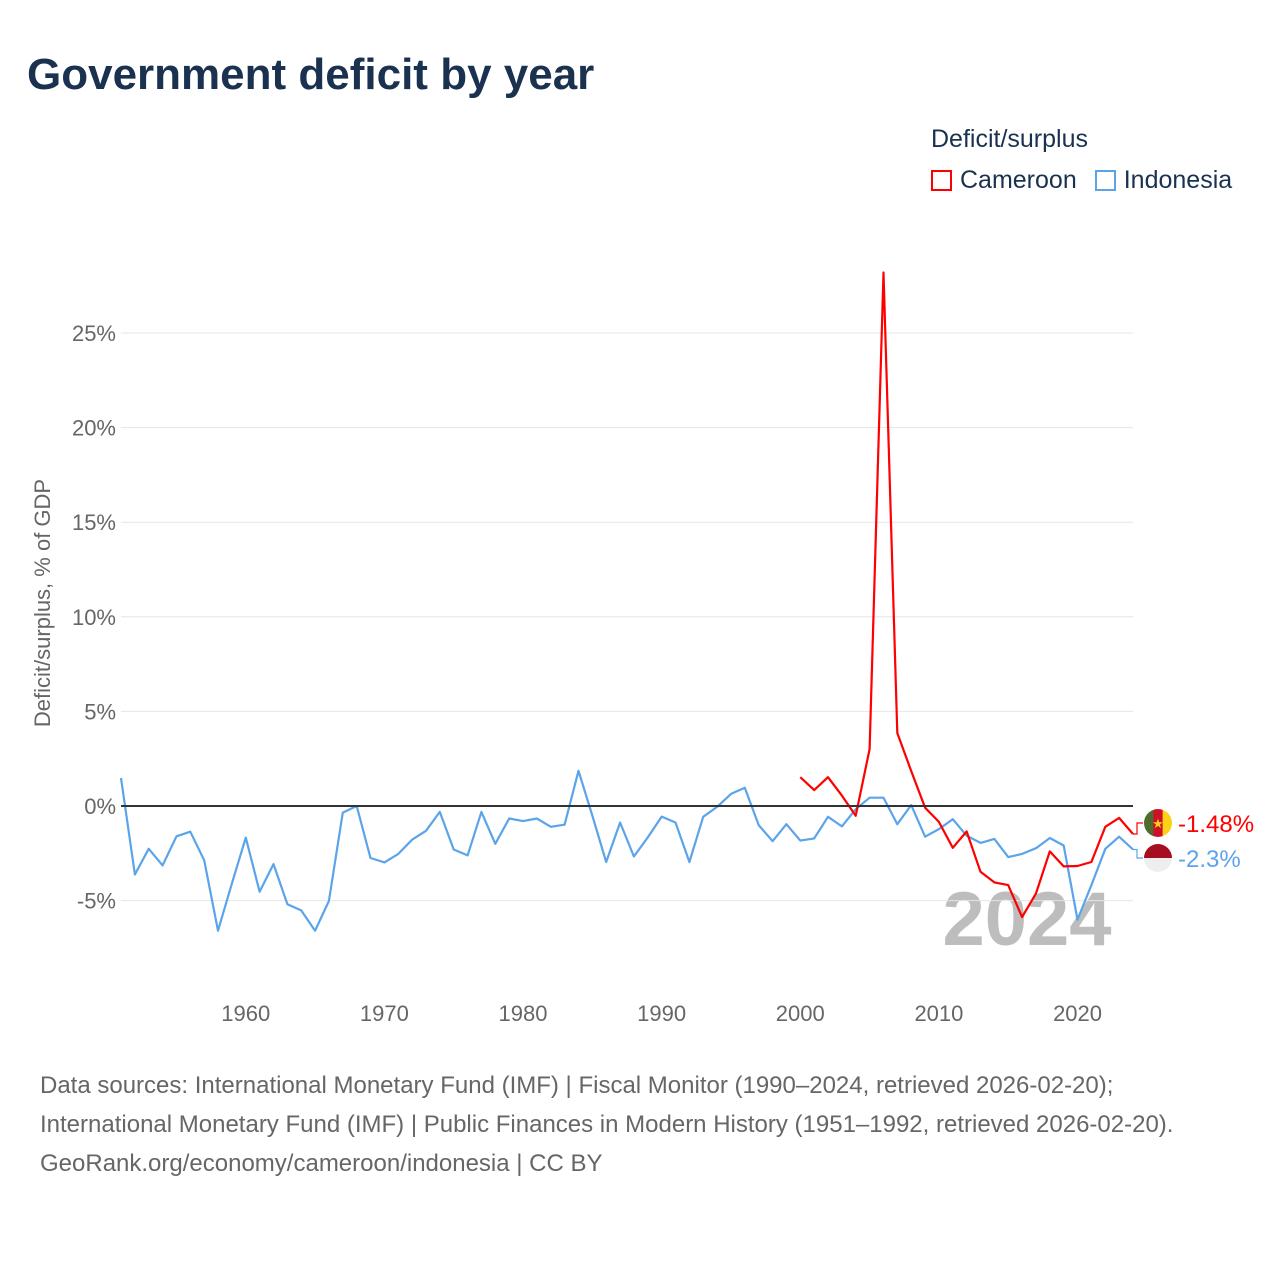 The image size is (1280, 1280). Describe the element at coordinates (1209, 859) in the screenshot. I see `end-value-label: -2.3%` at that location.